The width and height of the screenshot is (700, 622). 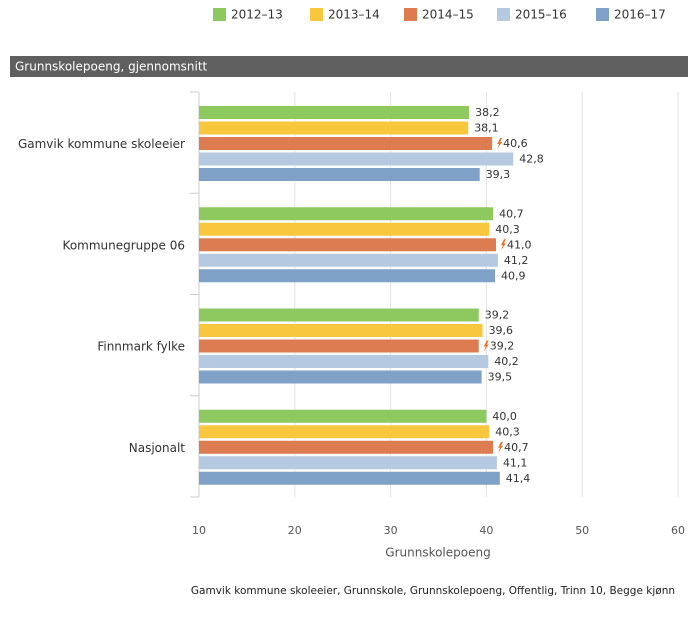 What do you see at coordinates (519, 244) in the screenshot?
I see `value-label: 41,0` at bounding box center [519, 244].